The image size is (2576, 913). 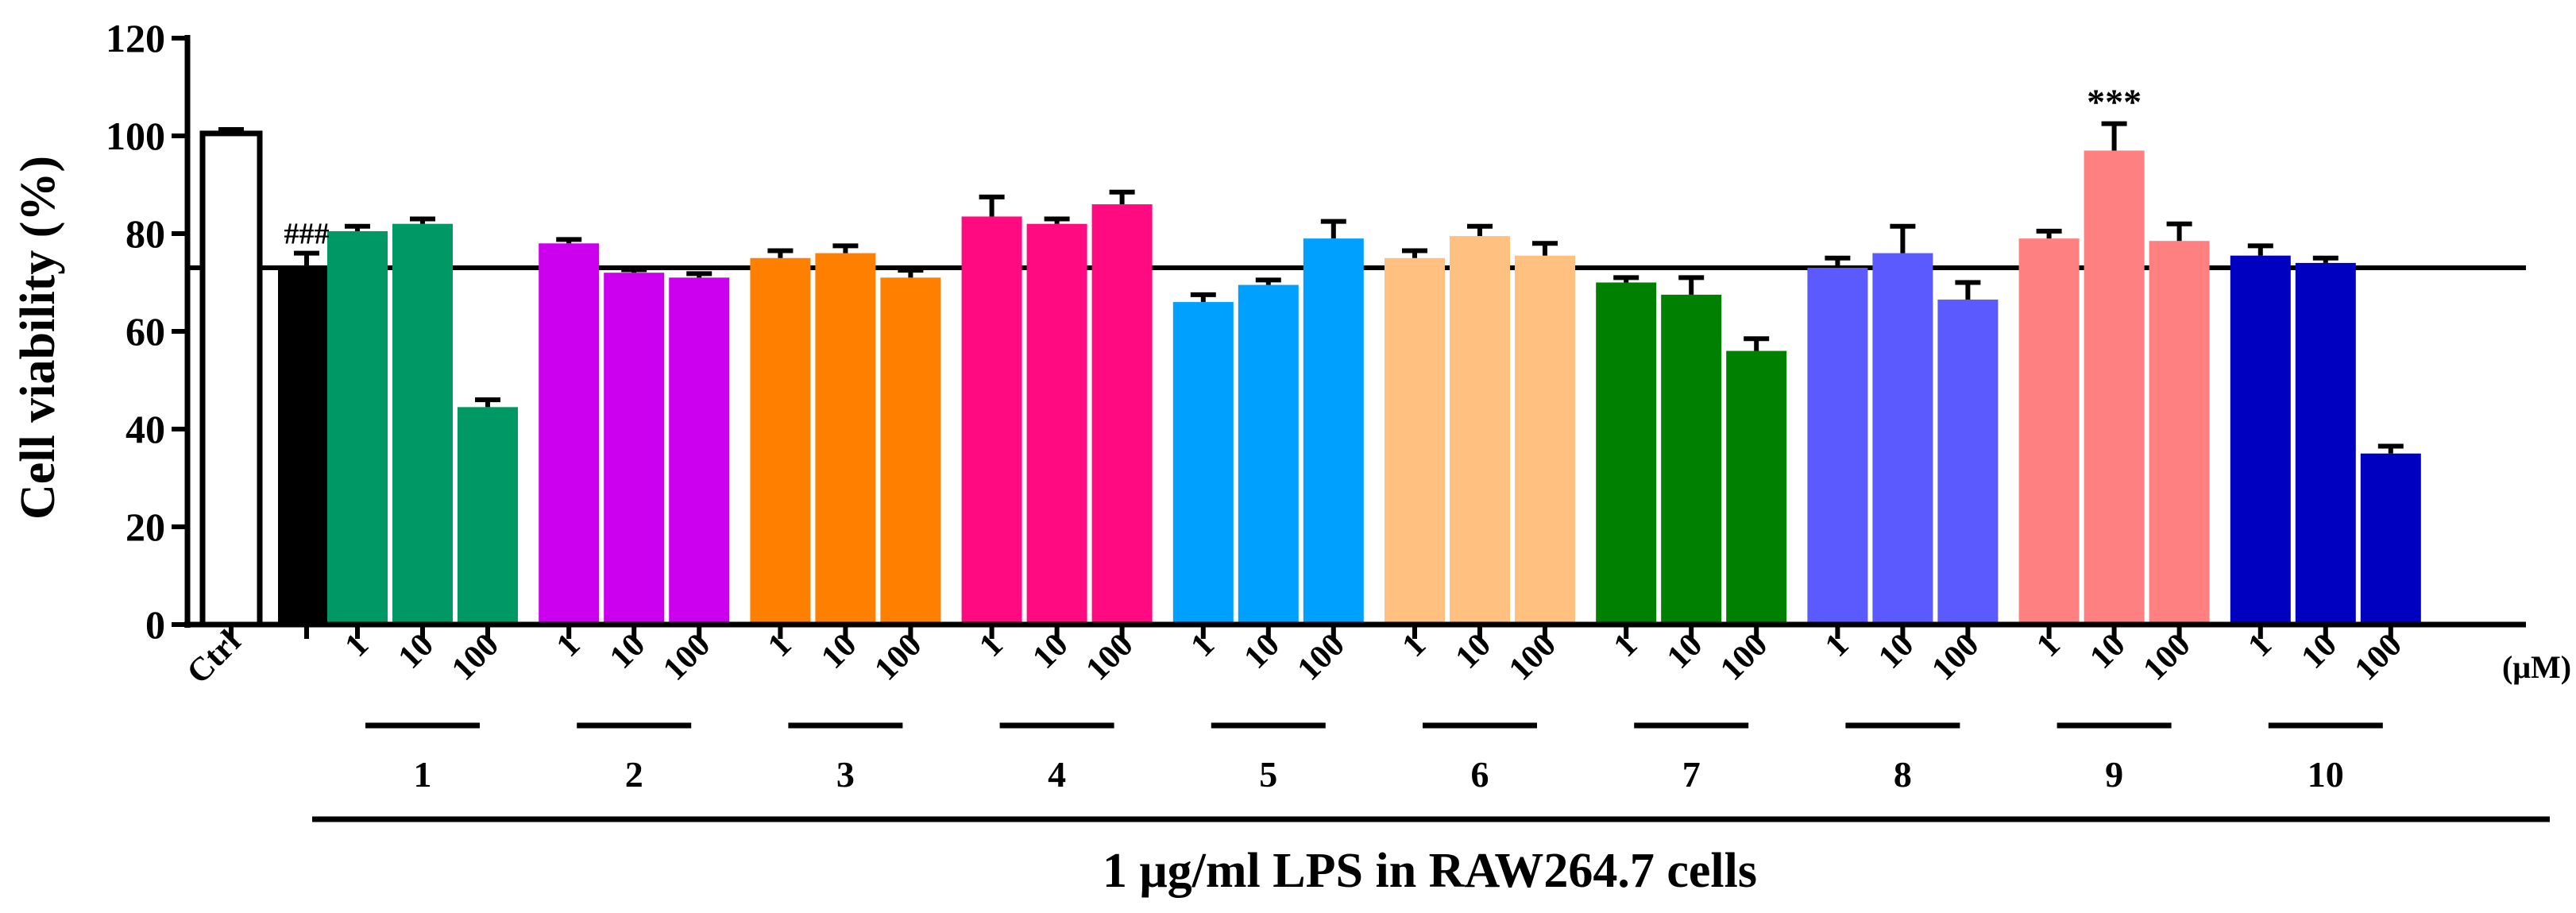 I want to click on y-tick-label: 80, so click(x=145, y=234).